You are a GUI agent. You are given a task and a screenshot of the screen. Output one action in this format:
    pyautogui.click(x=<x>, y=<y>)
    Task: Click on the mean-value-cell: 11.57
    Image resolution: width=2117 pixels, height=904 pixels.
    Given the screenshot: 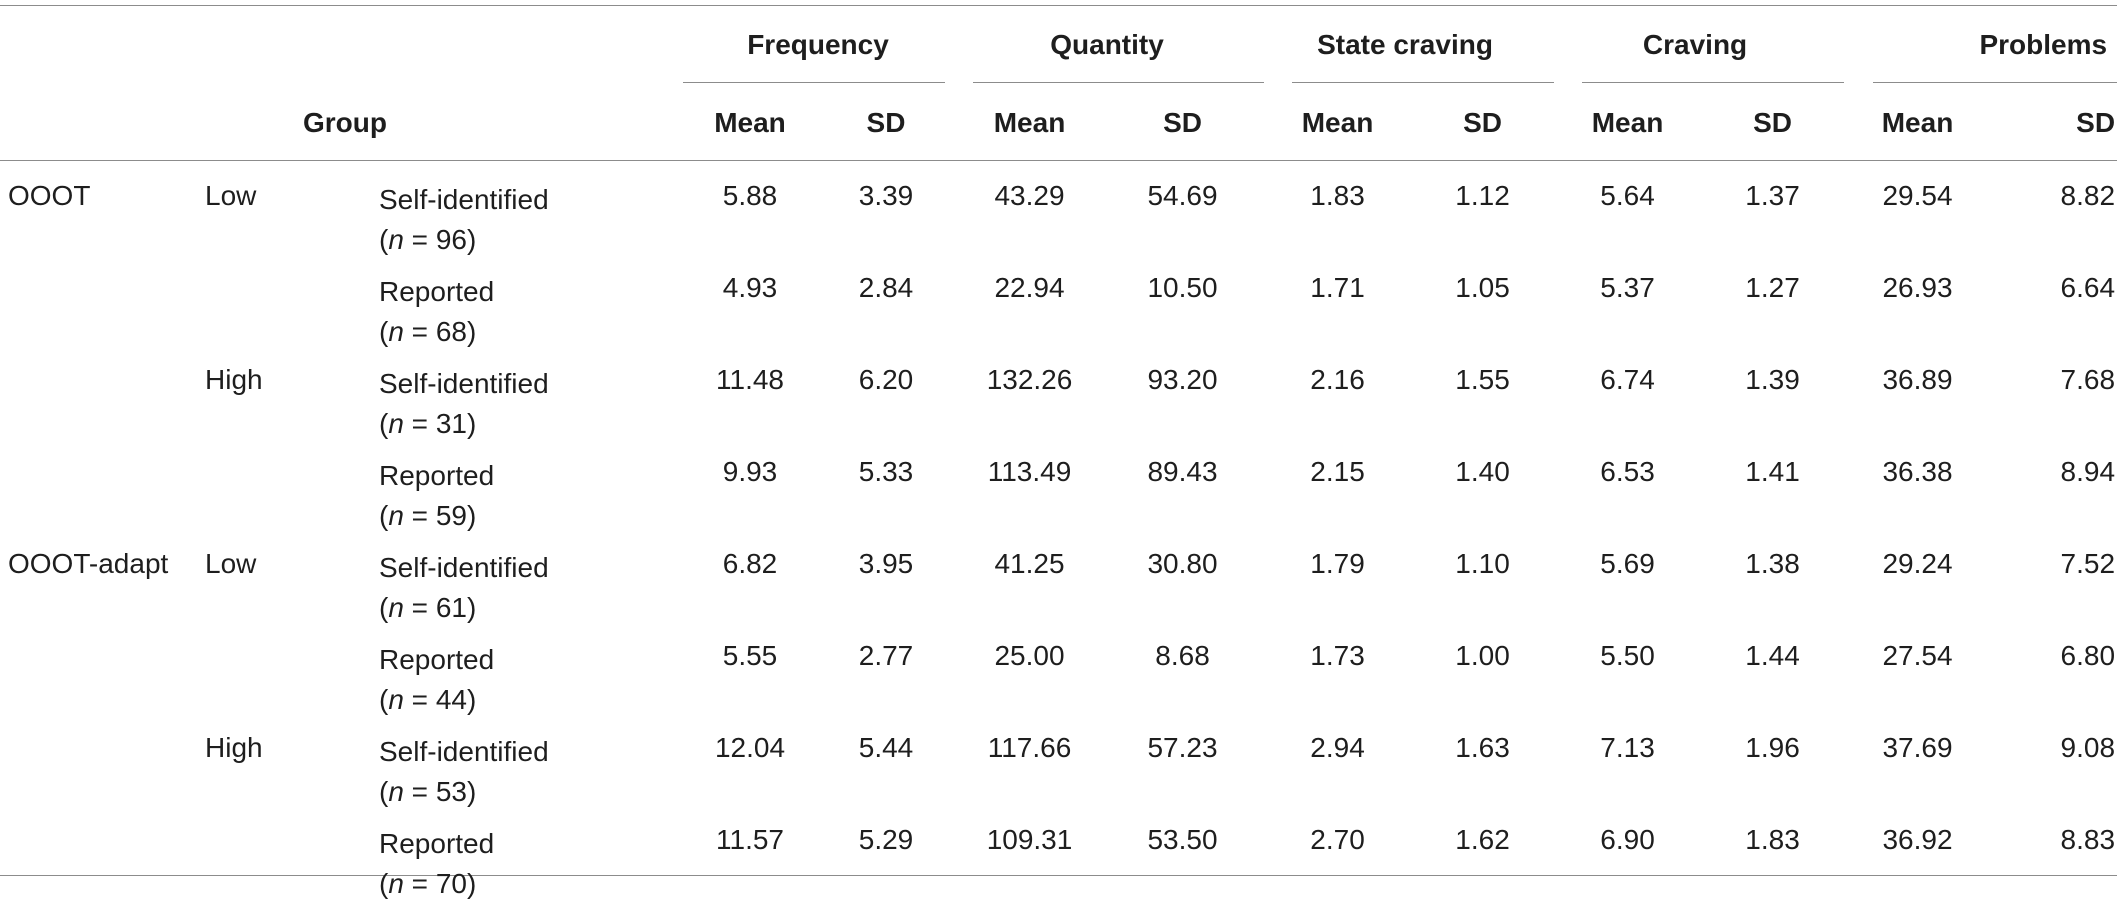 What is the action you would take?
    pyautogui.click(x=750, y=839)
    